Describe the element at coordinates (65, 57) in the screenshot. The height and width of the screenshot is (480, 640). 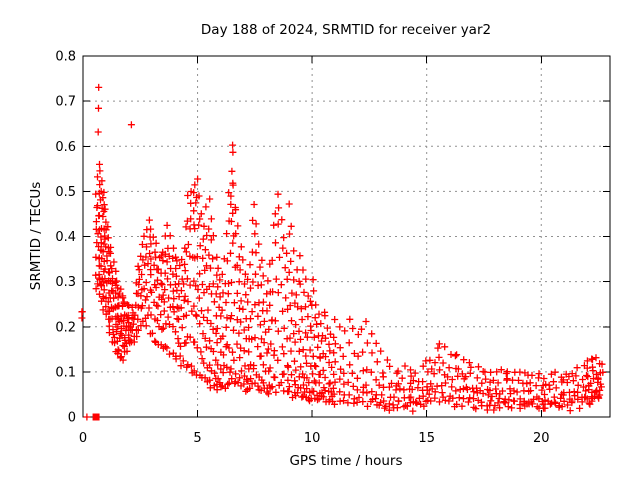
I see `y-tick-label: 0.8` at that location.